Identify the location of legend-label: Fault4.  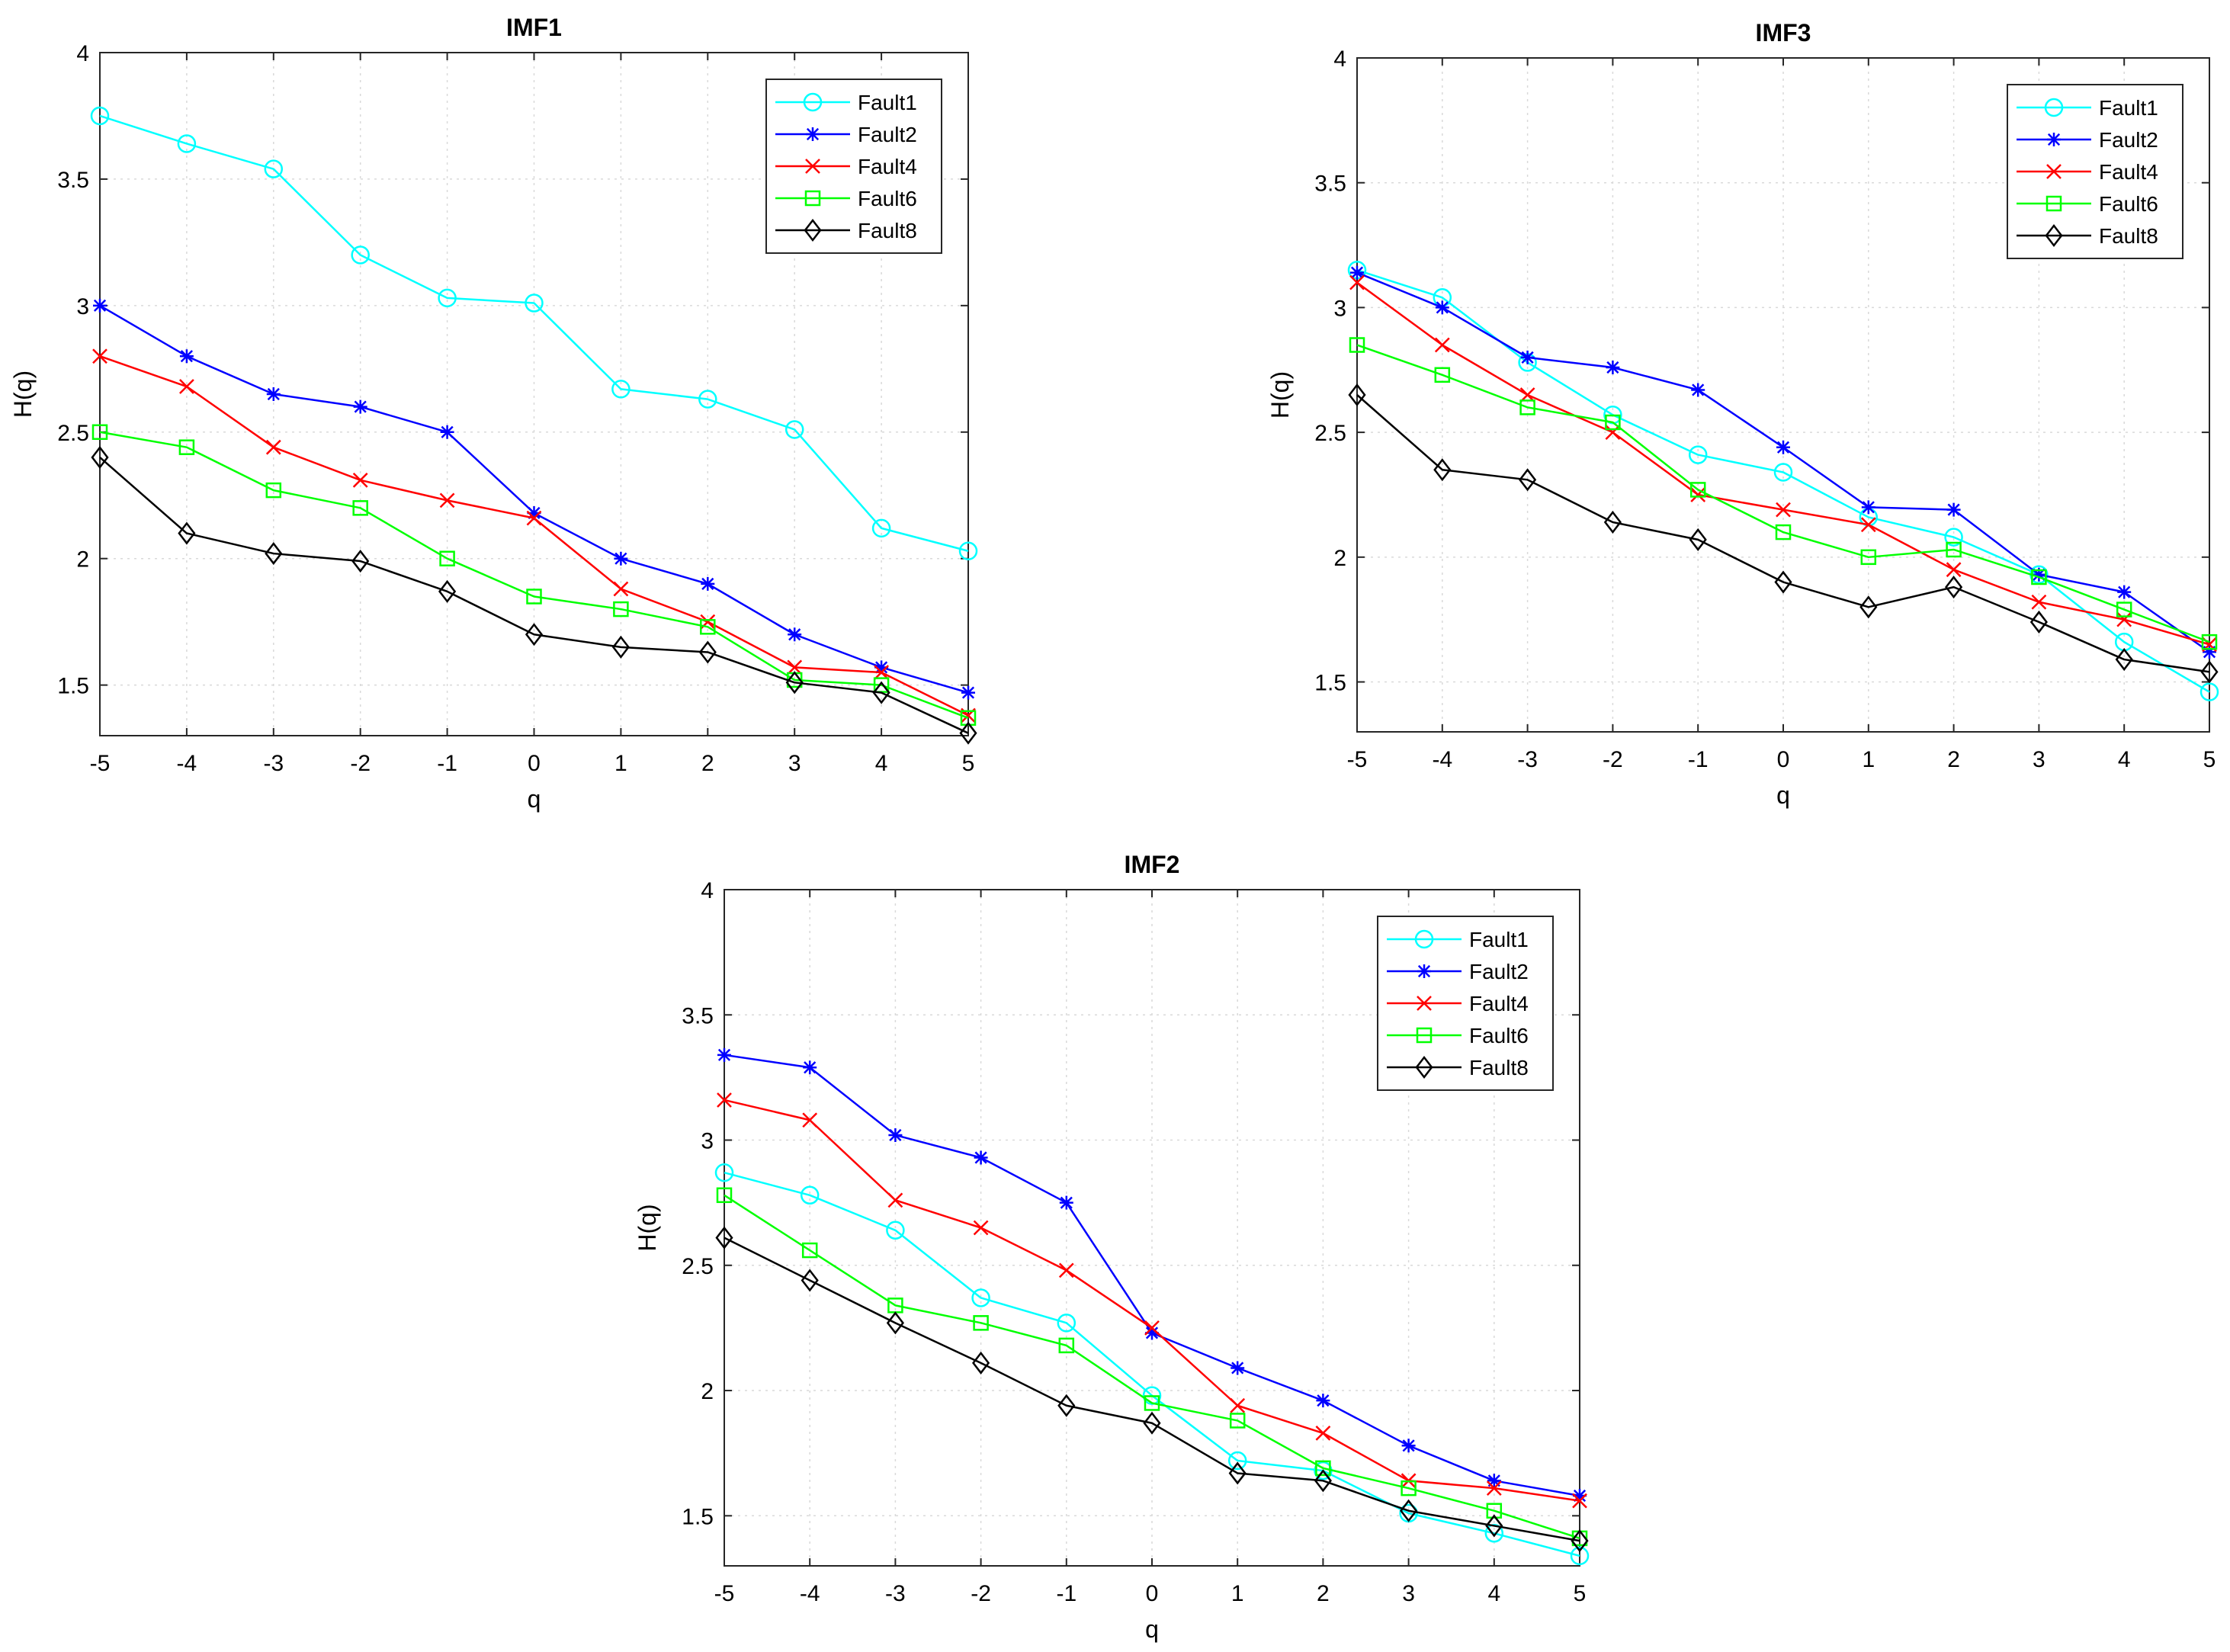
(1499, 1003).